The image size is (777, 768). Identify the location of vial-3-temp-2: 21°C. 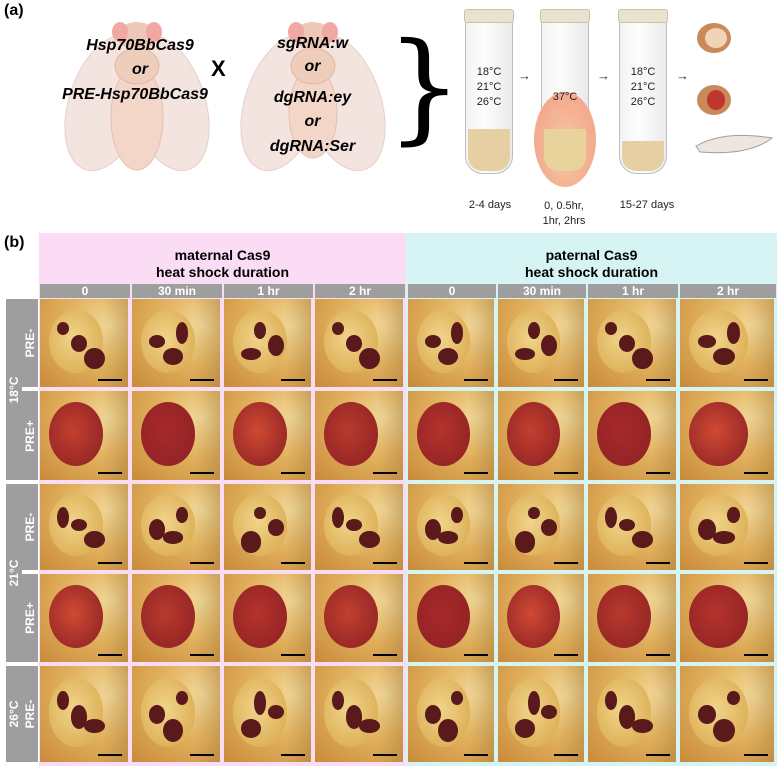
(643, 87).